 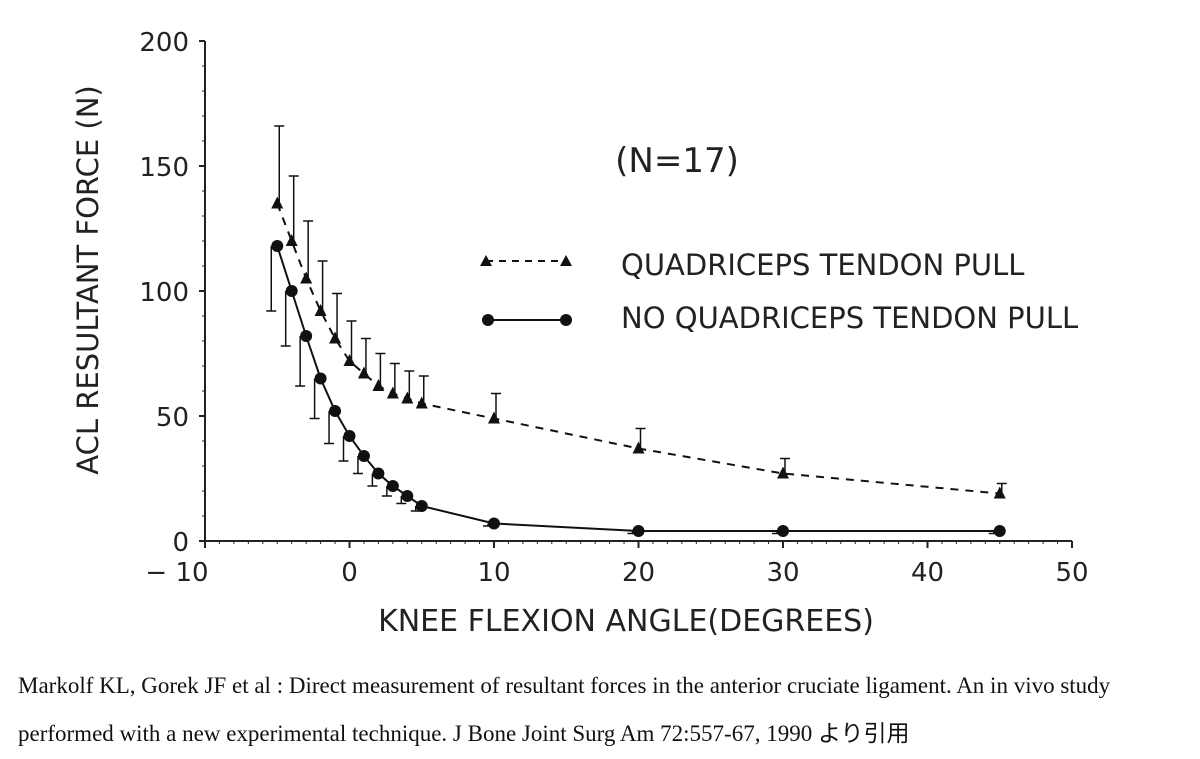 I want to click on y-tick-label: 200, so click(x=164, y=43).